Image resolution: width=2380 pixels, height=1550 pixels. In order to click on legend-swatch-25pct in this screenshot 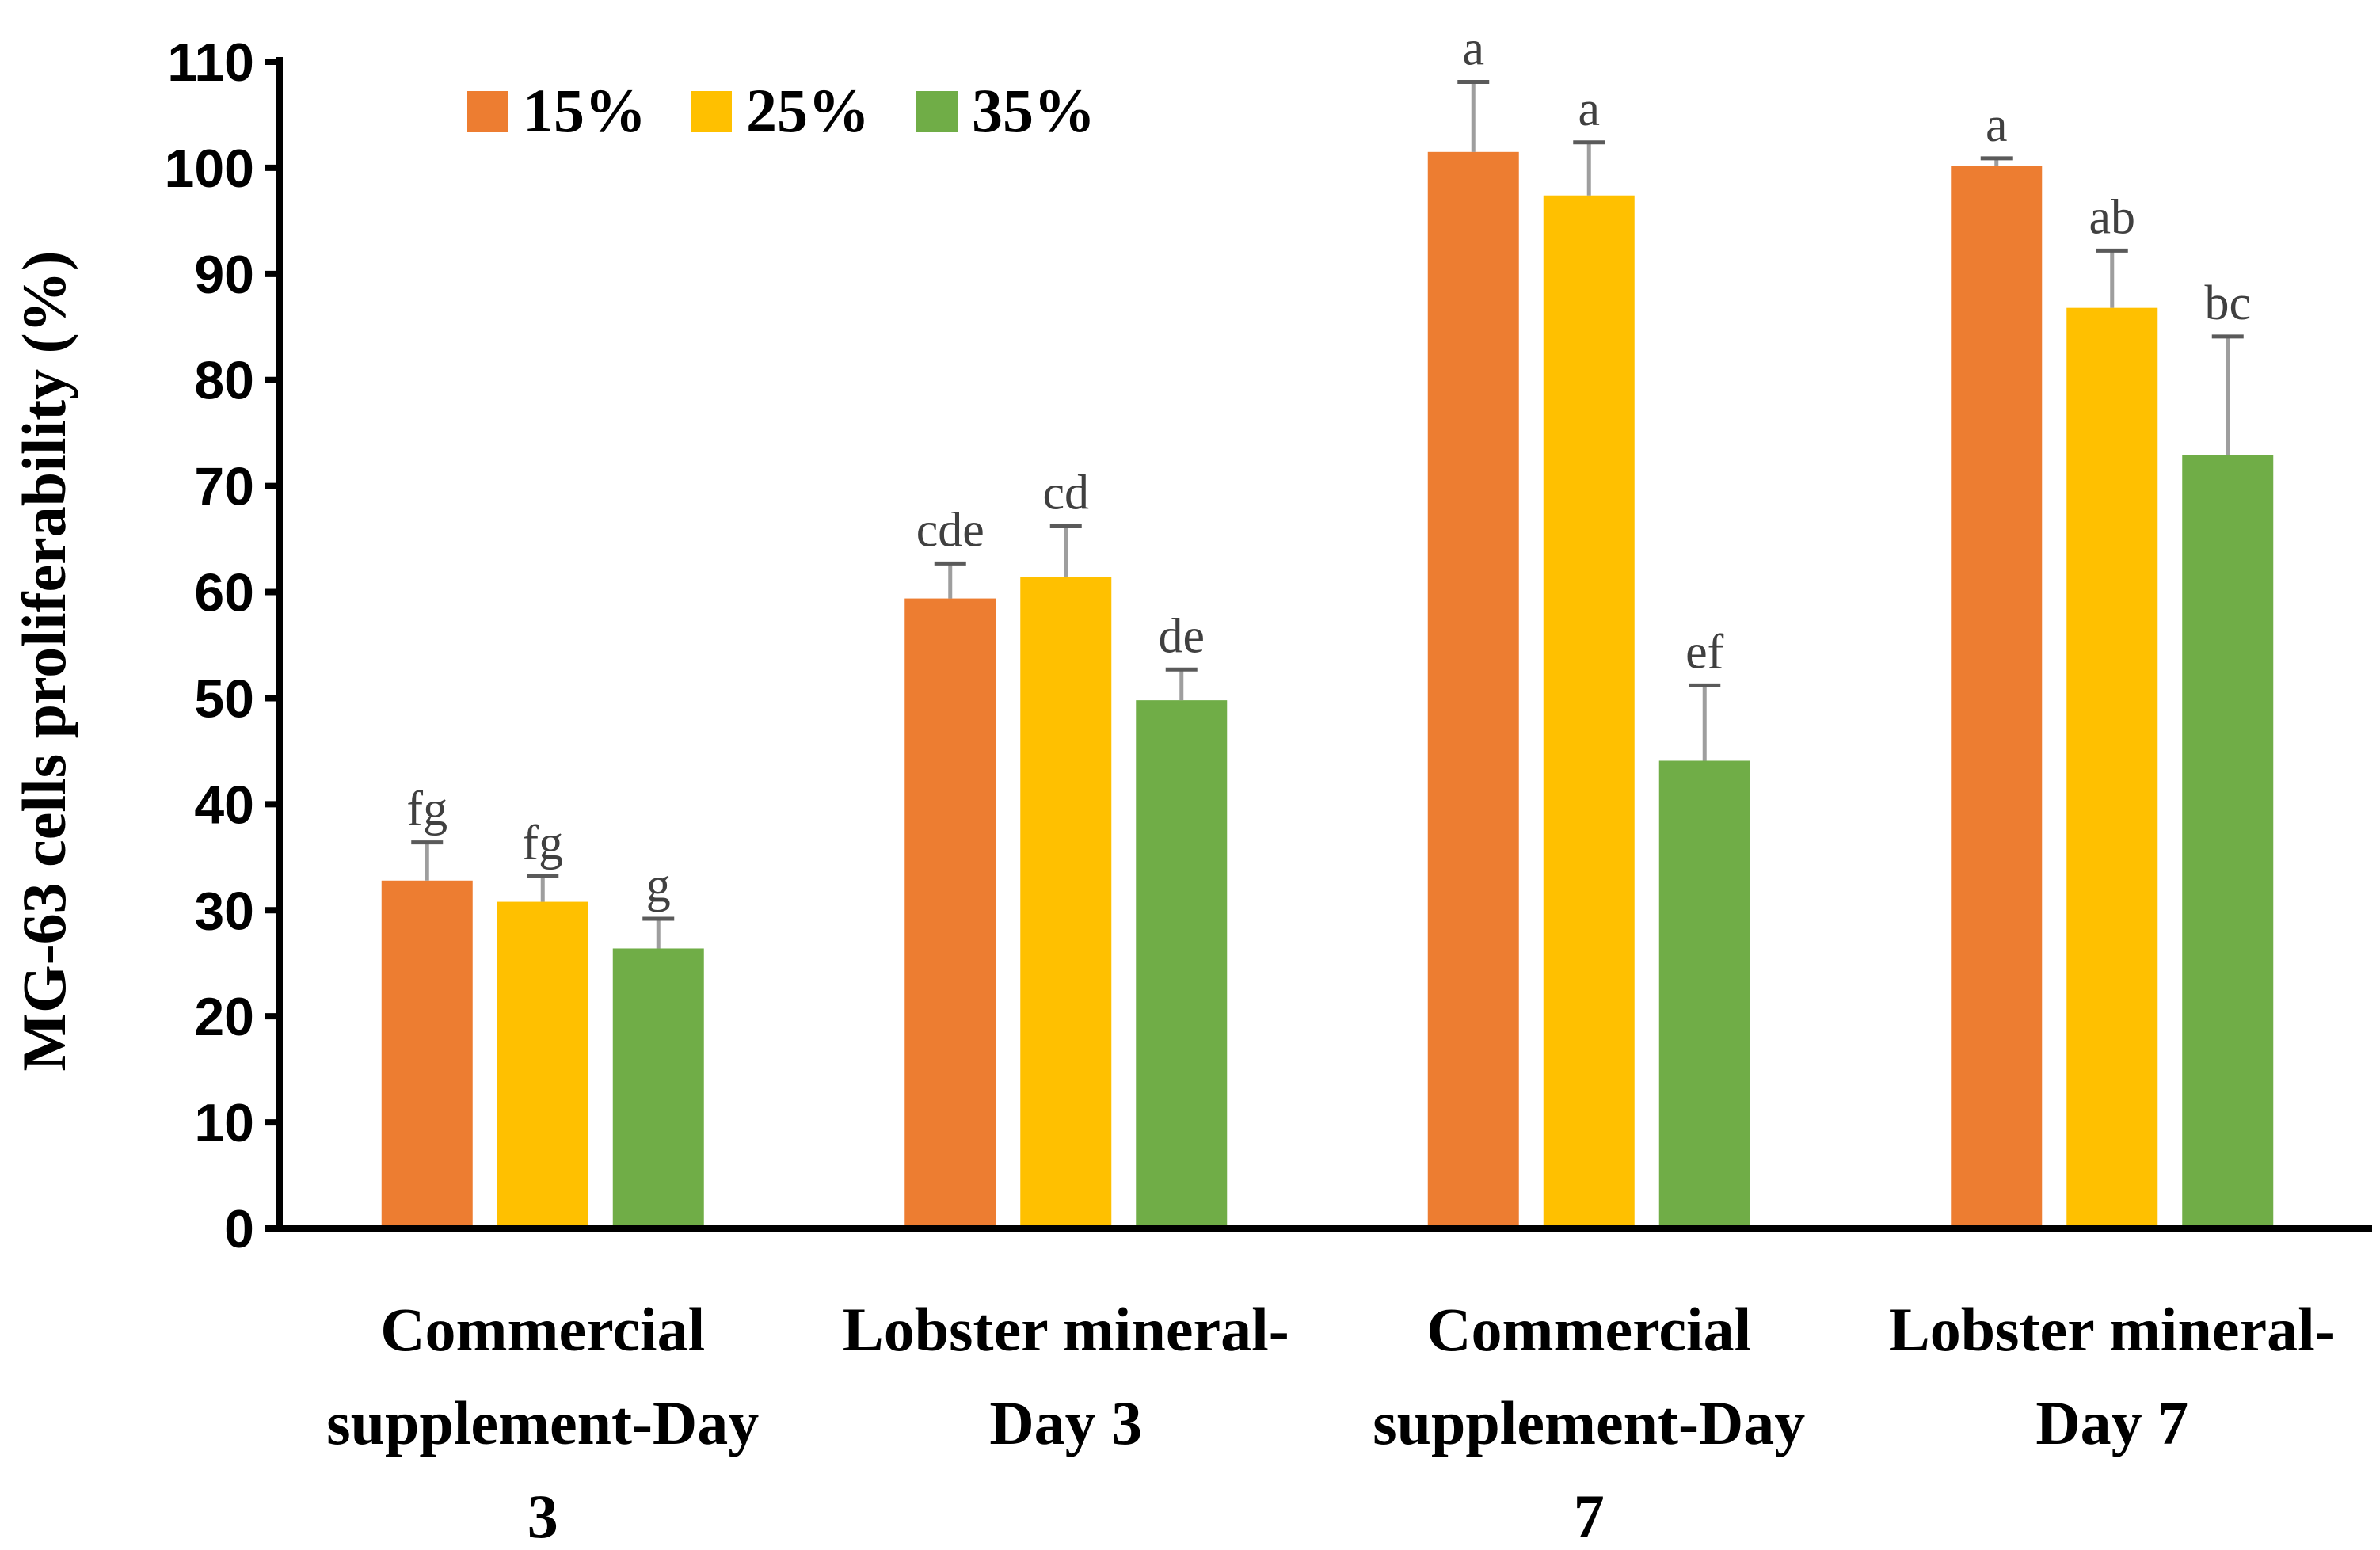, I will do `click(711, 111)`.